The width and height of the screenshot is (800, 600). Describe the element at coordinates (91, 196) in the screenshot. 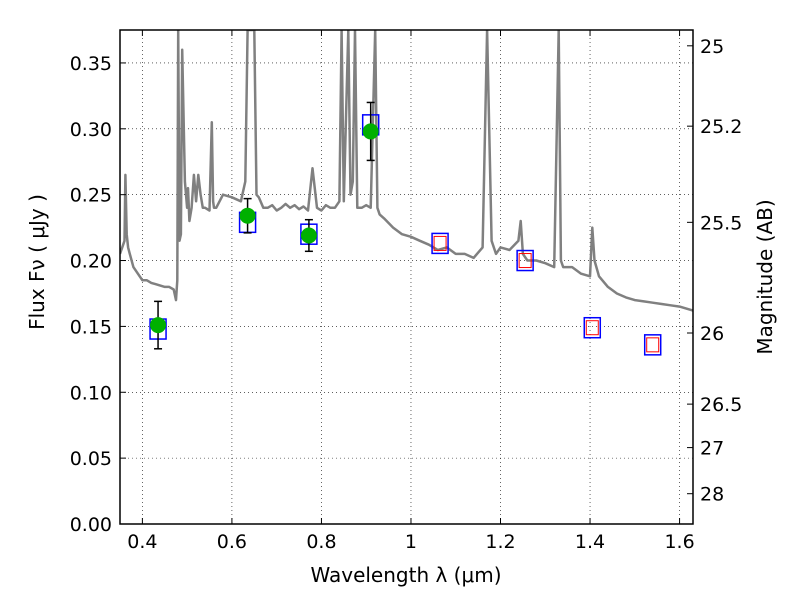

I see `y-tick-label: 0.25` at that location.